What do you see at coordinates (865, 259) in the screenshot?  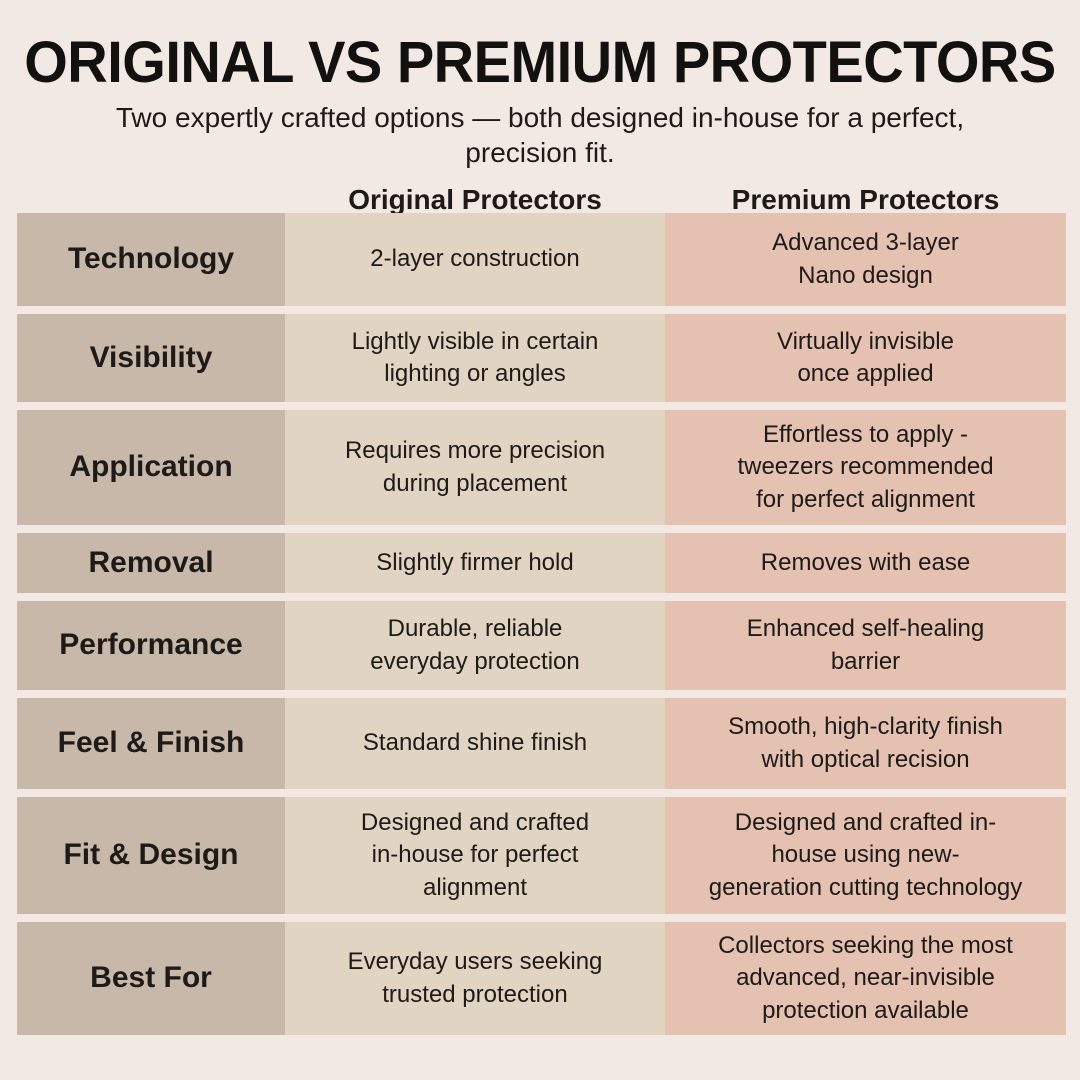 I see `premium-cell: Advanced 3-layer Nano design` at bounding box center [865, 259].